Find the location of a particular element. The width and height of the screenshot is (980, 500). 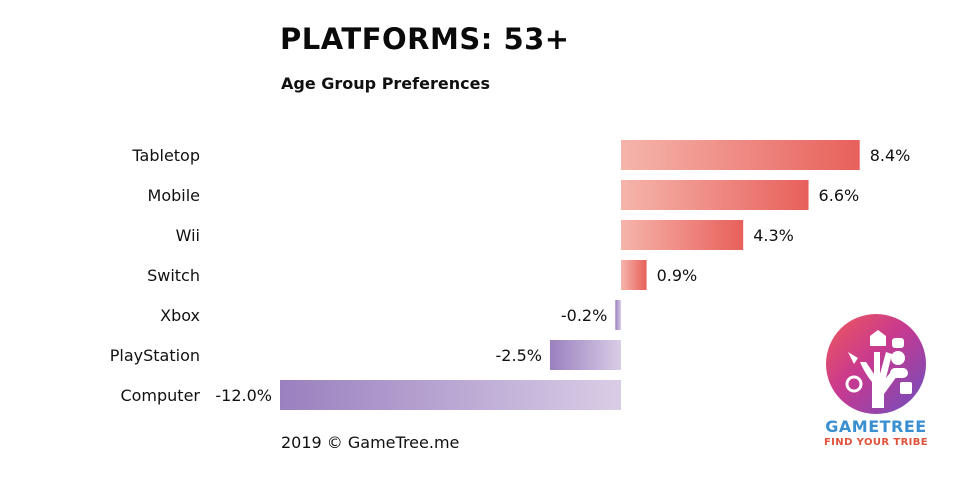

category-label: Xbox is located at coordinates (180, 315).